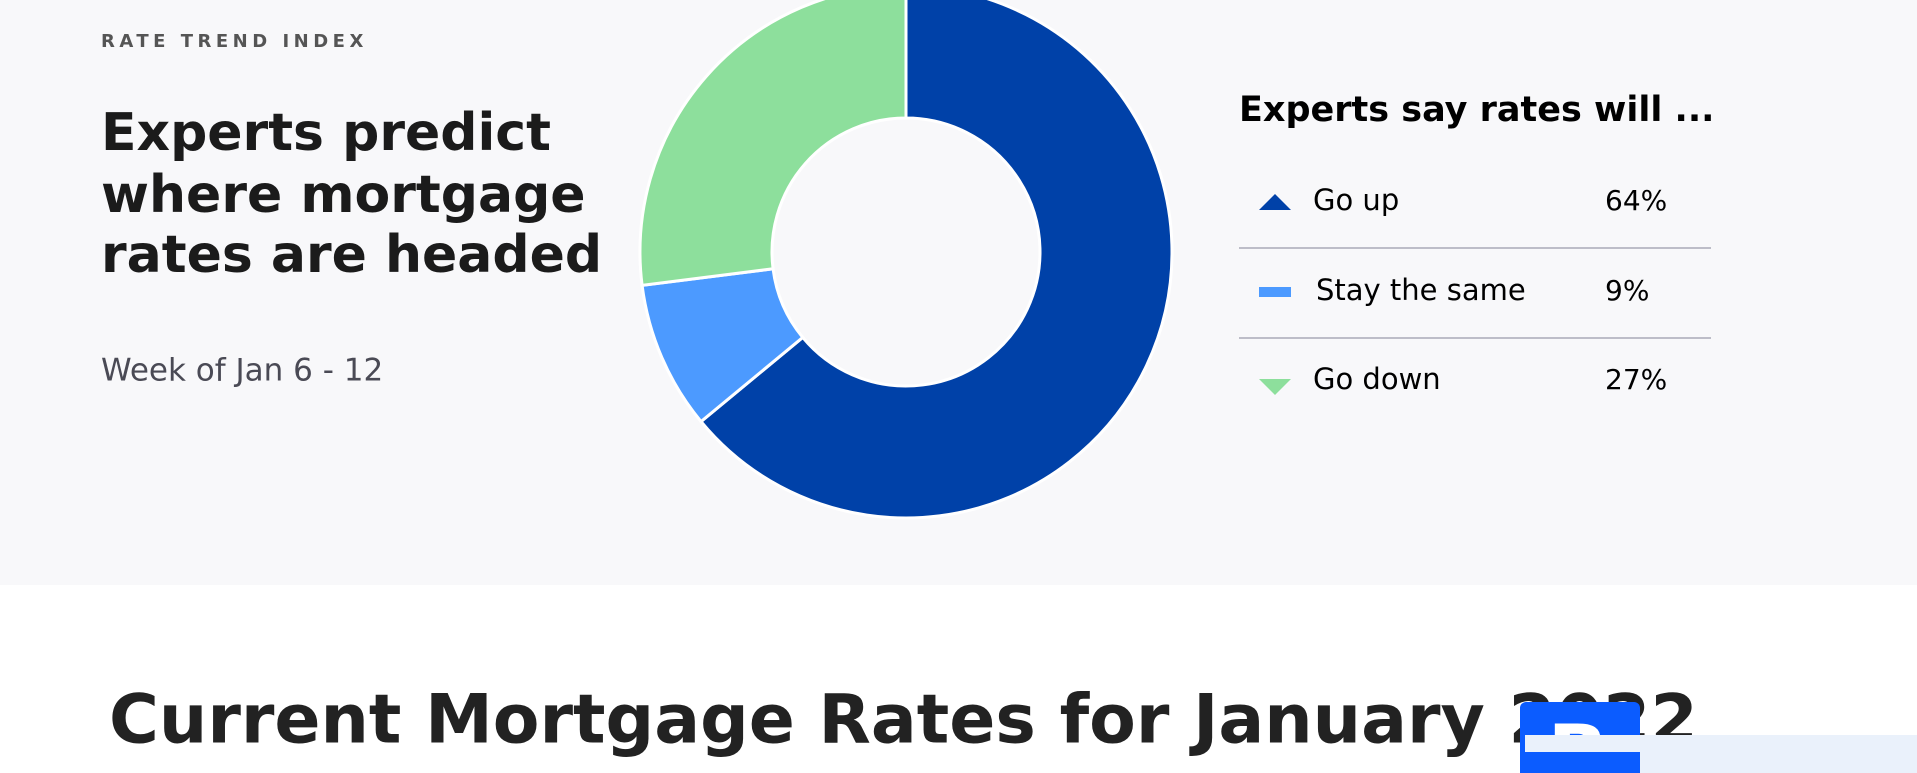  Describe the element at coordinates (343, 195) in the screenshot. I see `heading-line: where mortgage` at that location.